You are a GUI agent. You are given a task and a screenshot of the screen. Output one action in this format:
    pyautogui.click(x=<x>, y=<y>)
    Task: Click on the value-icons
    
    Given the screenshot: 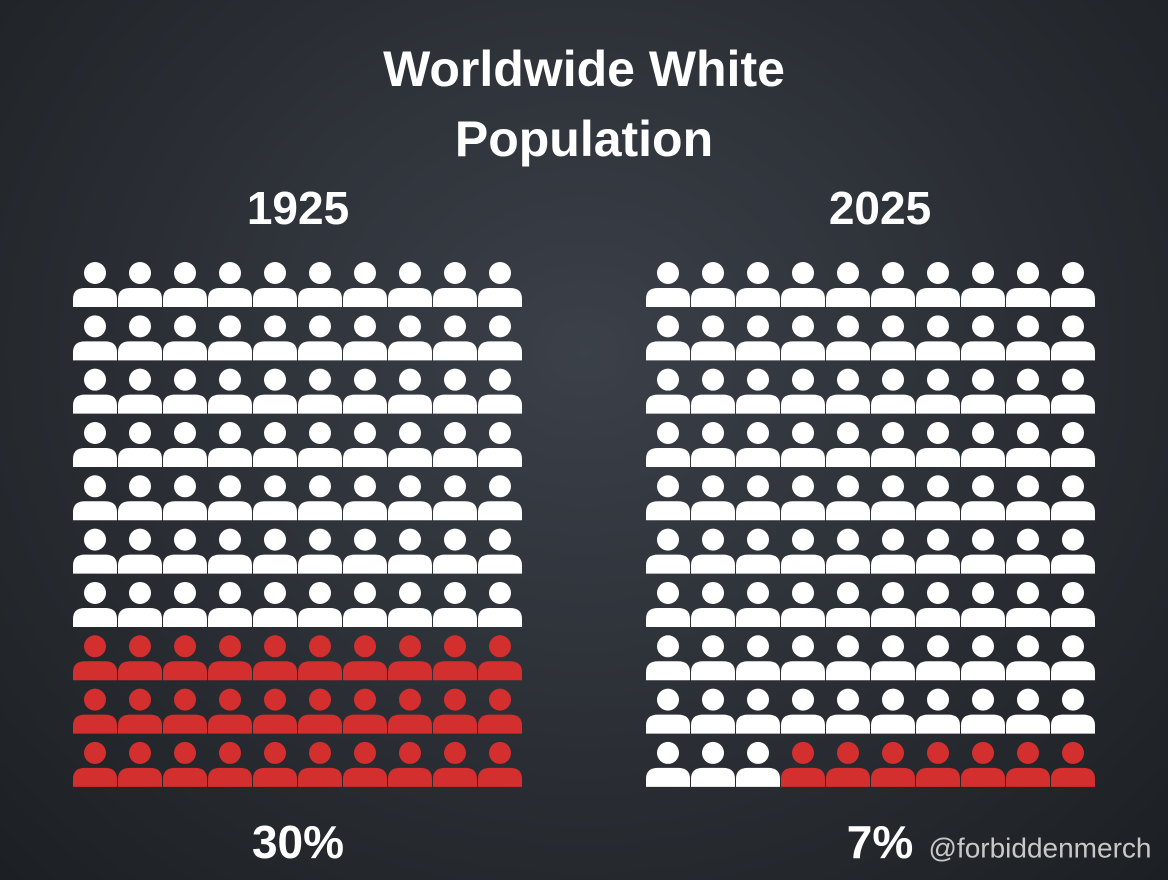 What is the action you would take?
    pyautogui.click(x=297, y=711)
    